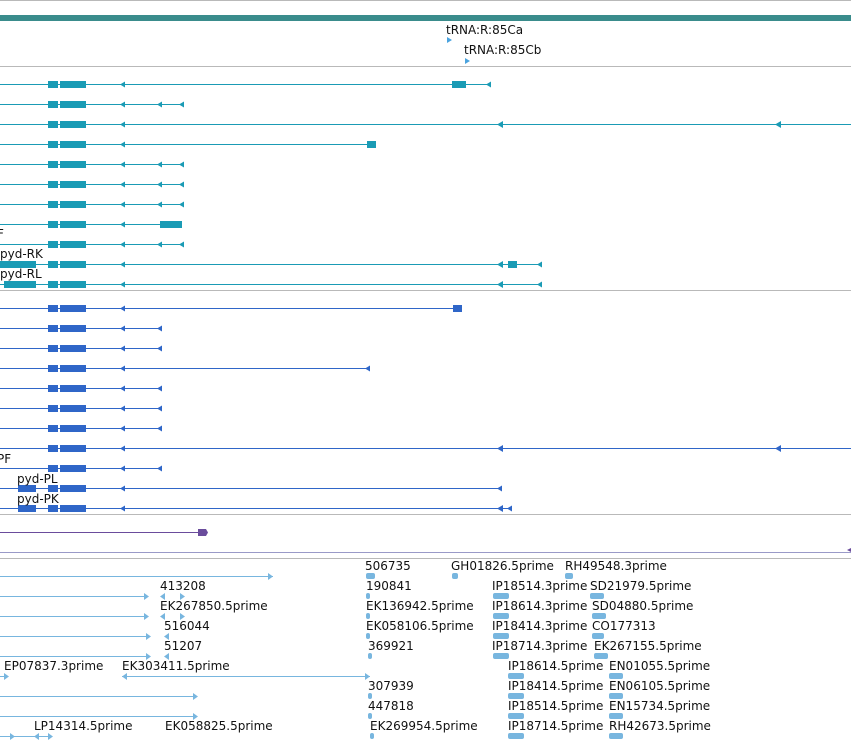 The width and height of the screenshot is (851, 742). I want to click on trna-feature, so click(449, 40).